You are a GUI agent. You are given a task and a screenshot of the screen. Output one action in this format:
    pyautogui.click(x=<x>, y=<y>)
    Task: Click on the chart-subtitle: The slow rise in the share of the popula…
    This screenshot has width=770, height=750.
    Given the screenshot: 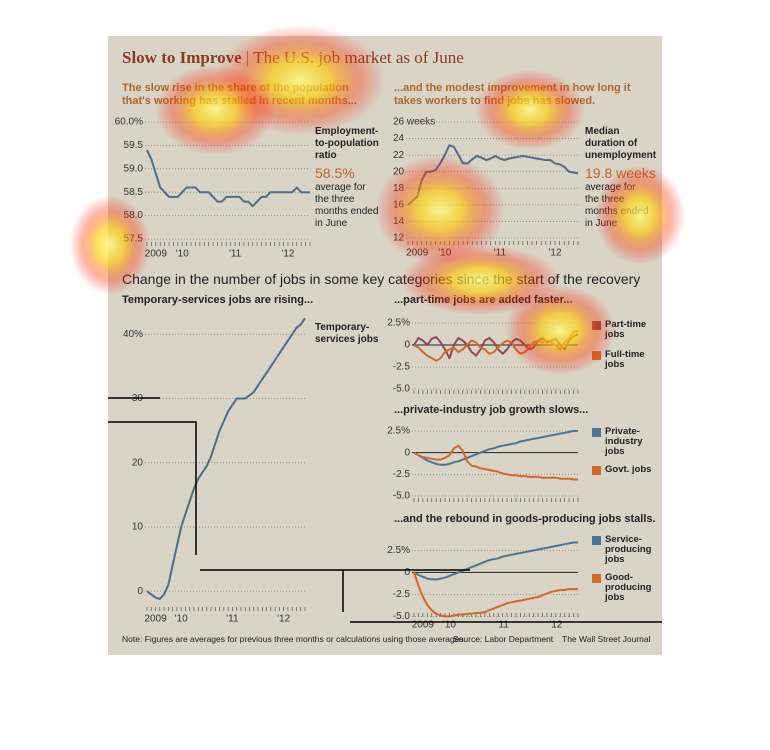 What is the action you would take?
    pyautogui.click(x=239, y=94)
    